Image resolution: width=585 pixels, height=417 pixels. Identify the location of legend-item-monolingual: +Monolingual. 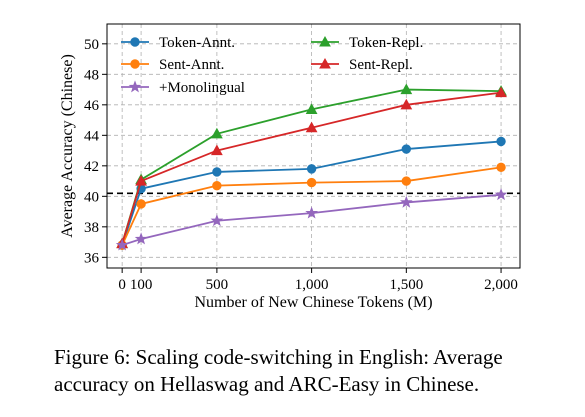
(183, 88).